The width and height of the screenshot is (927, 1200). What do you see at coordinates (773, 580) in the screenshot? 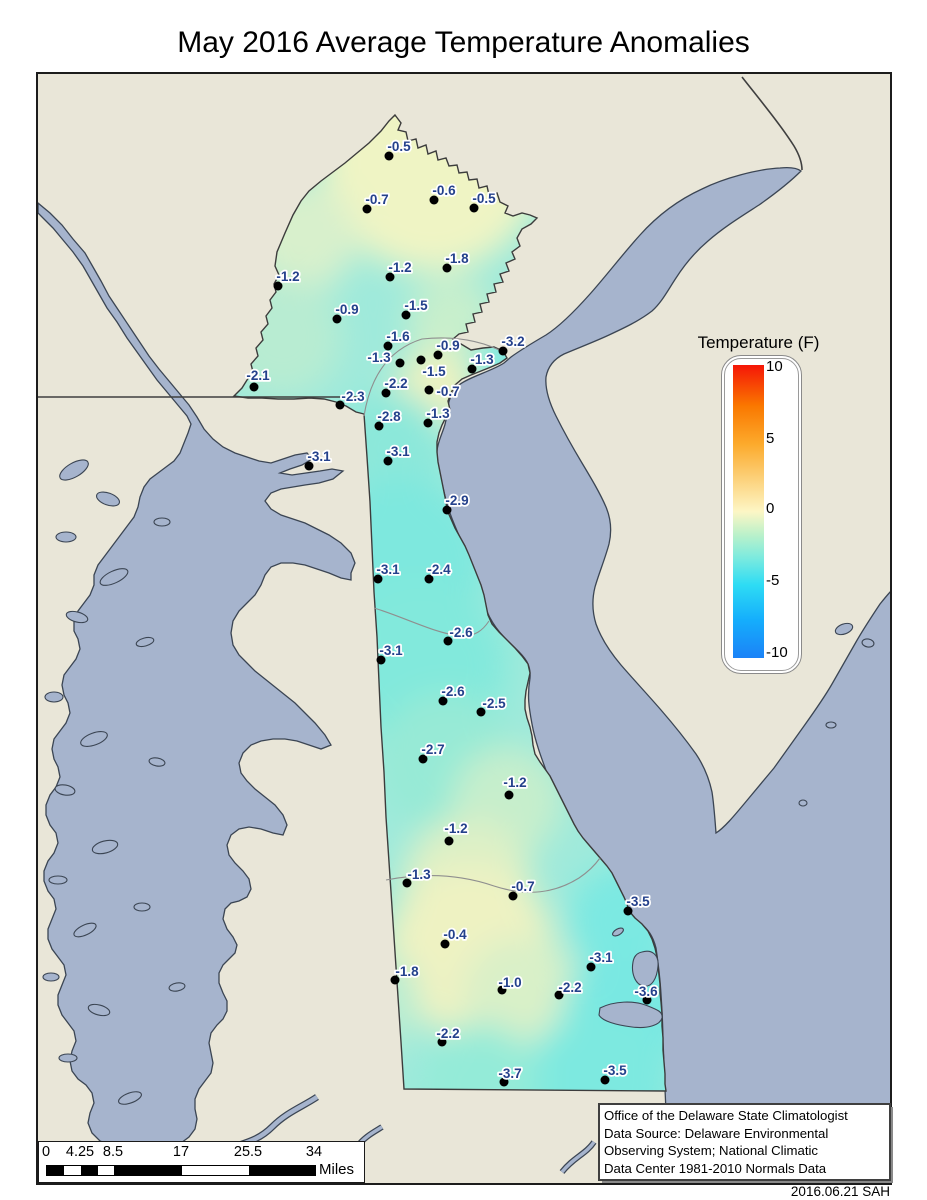
I see `legend-tick-label: -5` at bounding box center [773, 580].